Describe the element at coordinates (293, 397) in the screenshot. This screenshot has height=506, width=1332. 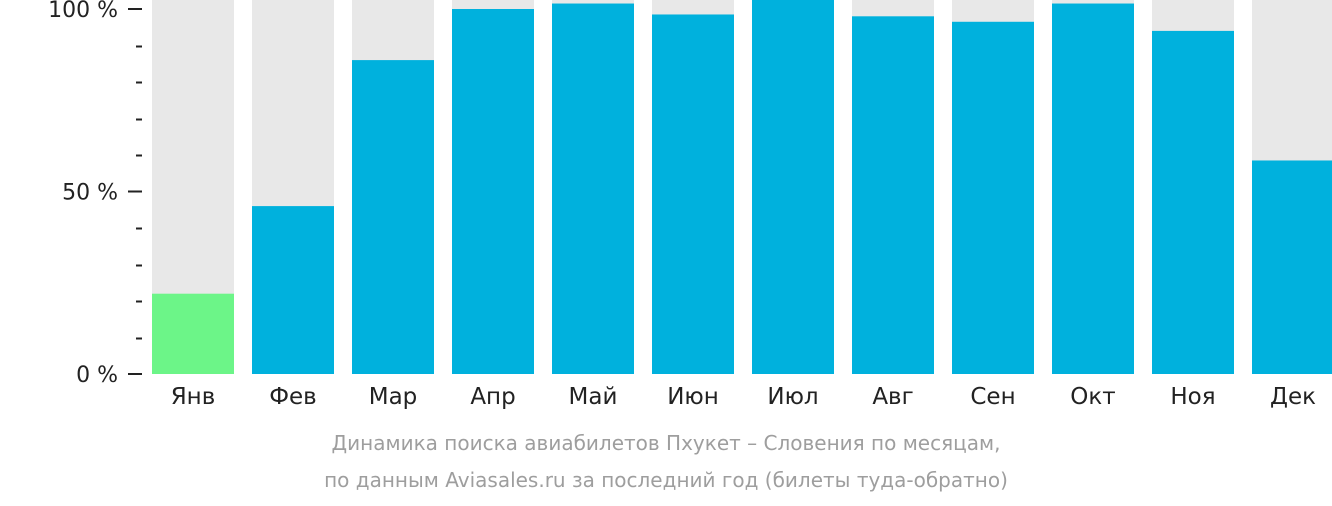
I see `x-tick-label: Фев` at that location.